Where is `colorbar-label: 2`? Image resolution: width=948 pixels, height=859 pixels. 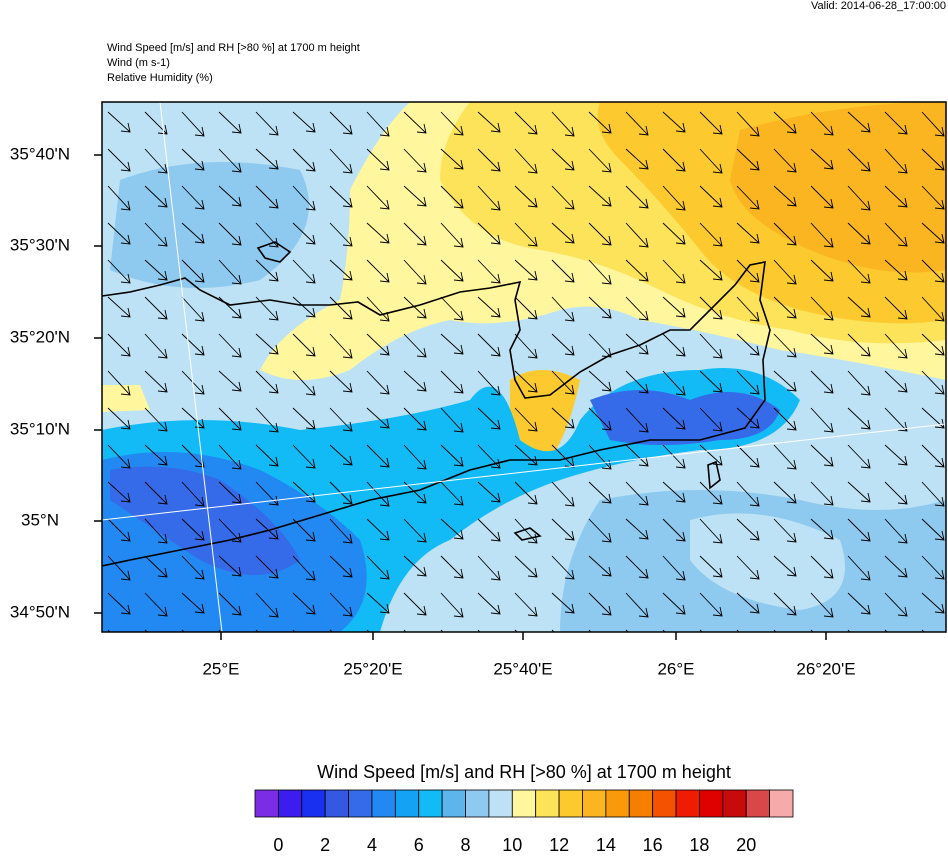
colorbar-label: 2 is located at coordinates (325, 844).